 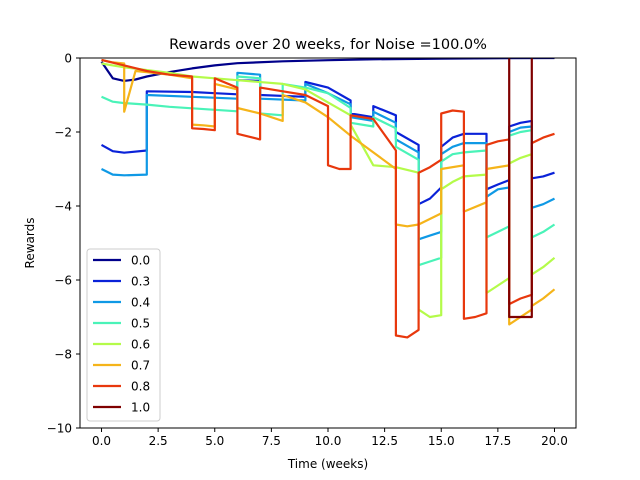 What do you see at coordinates (140, 345) in the screenshot?
I see `legend-label: 0.6` at bounding box center [140, 345].